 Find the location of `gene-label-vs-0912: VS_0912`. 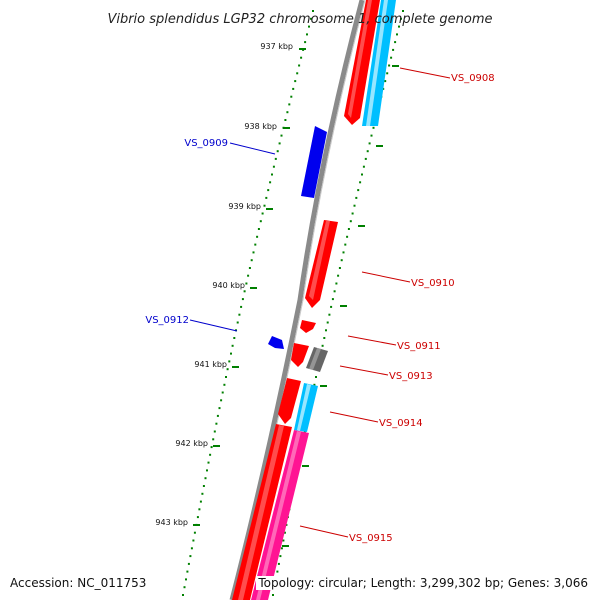

gene-label-vs-0912: VS_0912 is located at coordinates (167, 320).